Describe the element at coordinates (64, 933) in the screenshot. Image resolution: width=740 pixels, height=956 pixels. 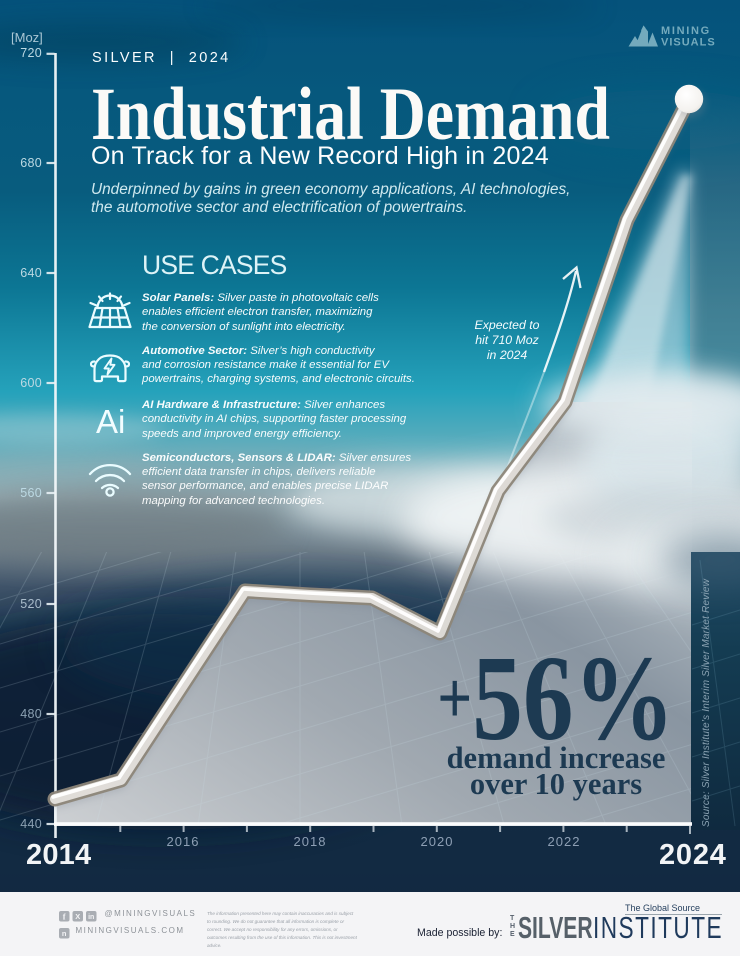
I see `svg-text: n` at that location.